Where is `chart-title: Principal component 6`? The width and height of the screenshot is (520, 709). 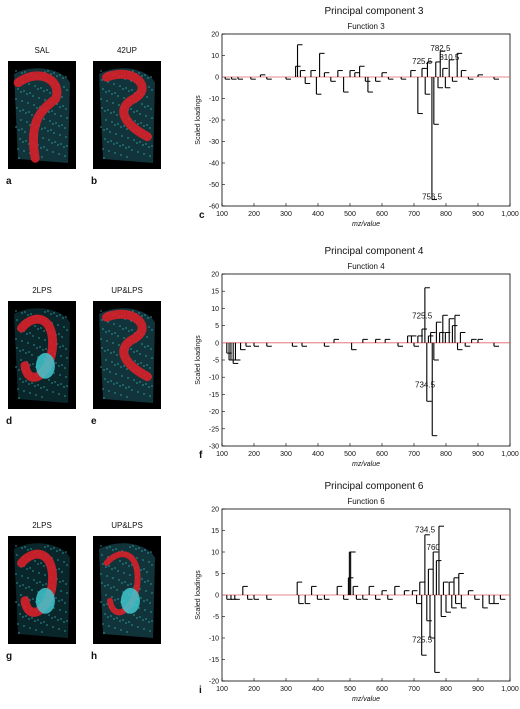 chart-title: Principal component 6 is located at coordinates (374, 486).